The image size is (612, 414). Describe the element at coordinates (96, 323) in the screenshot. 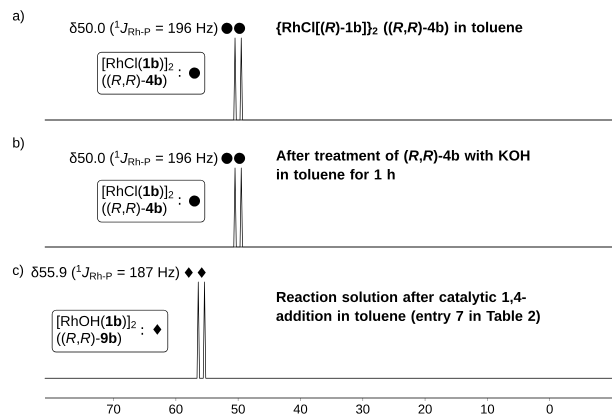

I see `annotation: [RhOH(1b)]$_{2}$` at that location.